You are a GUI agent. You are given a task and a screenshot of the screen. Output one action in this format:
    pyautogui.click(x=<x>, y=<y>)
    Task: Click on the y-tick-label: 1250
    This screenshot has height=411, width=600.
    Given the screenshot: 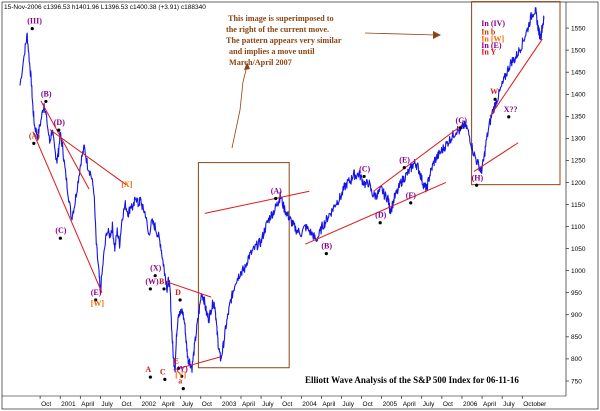 What is the action you would take?
    pyautogui.click(x=578, y=161)
    